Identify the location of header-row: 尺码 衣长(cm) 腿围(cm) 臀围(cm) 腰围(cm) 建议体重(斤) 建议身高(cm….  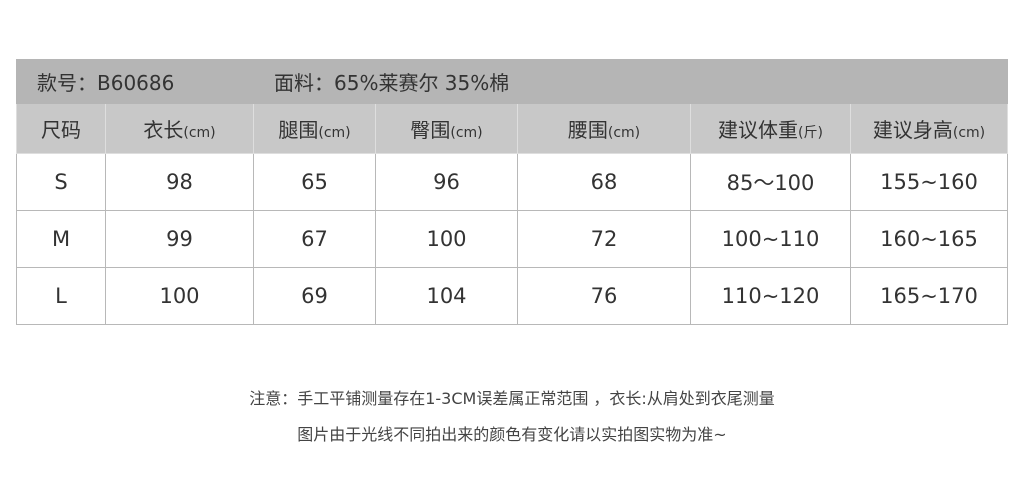
(512, 128).